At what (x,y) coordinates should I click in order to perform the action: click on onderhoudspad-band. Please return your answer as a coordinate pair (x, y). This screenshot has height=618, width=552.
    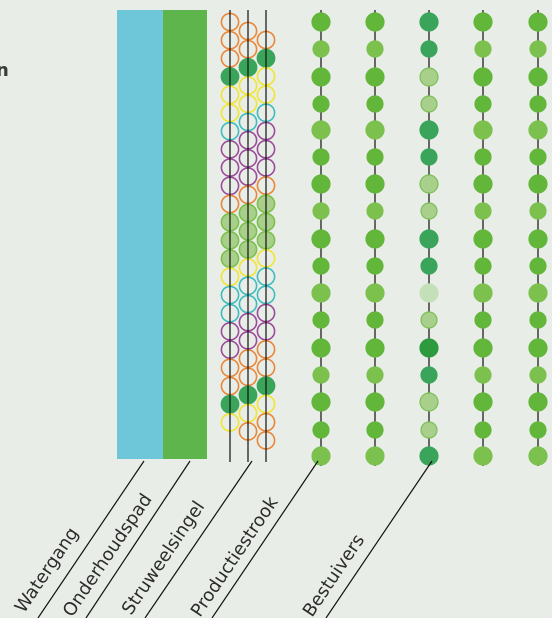
    Looking at the image, I should click on (185, 234).